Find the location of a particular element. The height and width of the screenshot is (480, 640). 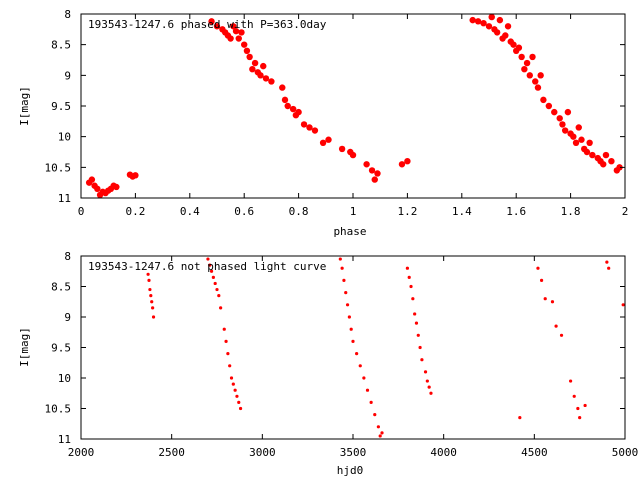

phased-chart-title: 193543-1247.6 phased with P=363.0day is located at coordinates (207, 24).